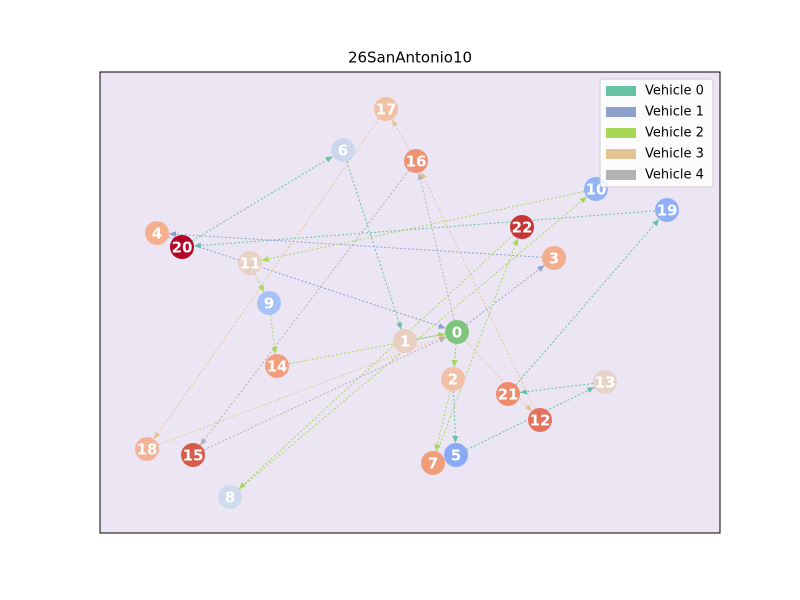 The width and height of the screenshot is (800, 600). I want to click on node-label: 14, so click(277, 367).